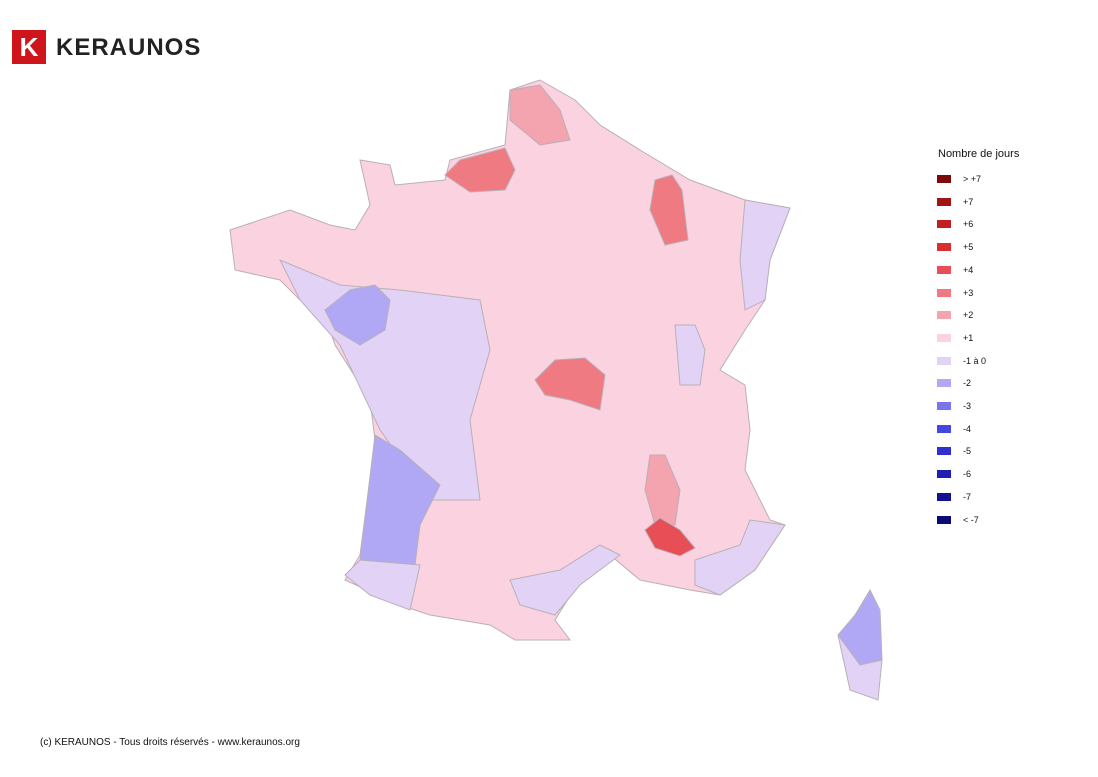  I want to click on region-vaucluse, so click(670, 537).